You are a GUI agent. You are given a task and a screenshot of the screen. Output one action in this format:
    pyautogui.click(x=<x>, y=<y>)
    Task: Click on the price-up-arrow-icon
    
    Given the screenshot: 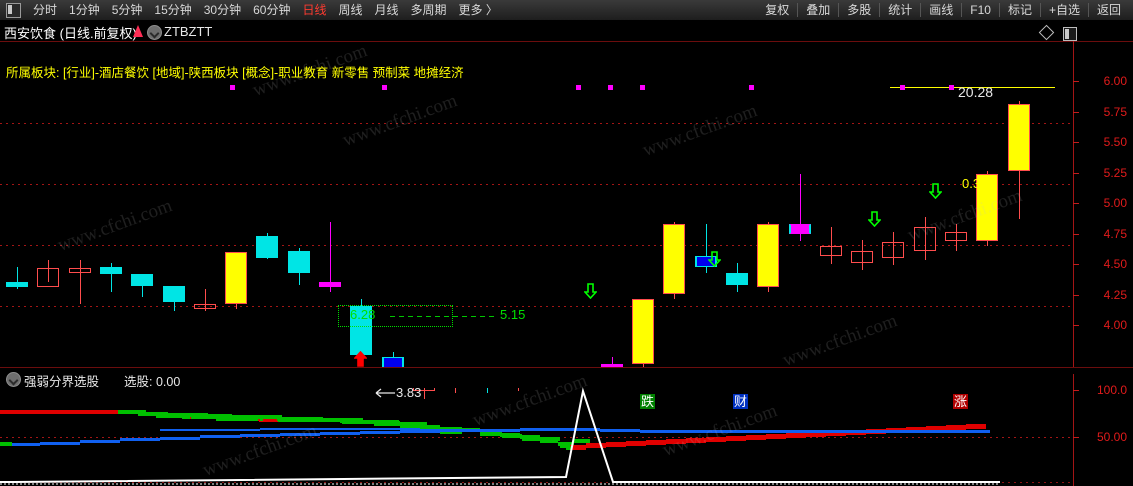 What is the action you would take?
    pyautogui.click(x=138, y=31)
    